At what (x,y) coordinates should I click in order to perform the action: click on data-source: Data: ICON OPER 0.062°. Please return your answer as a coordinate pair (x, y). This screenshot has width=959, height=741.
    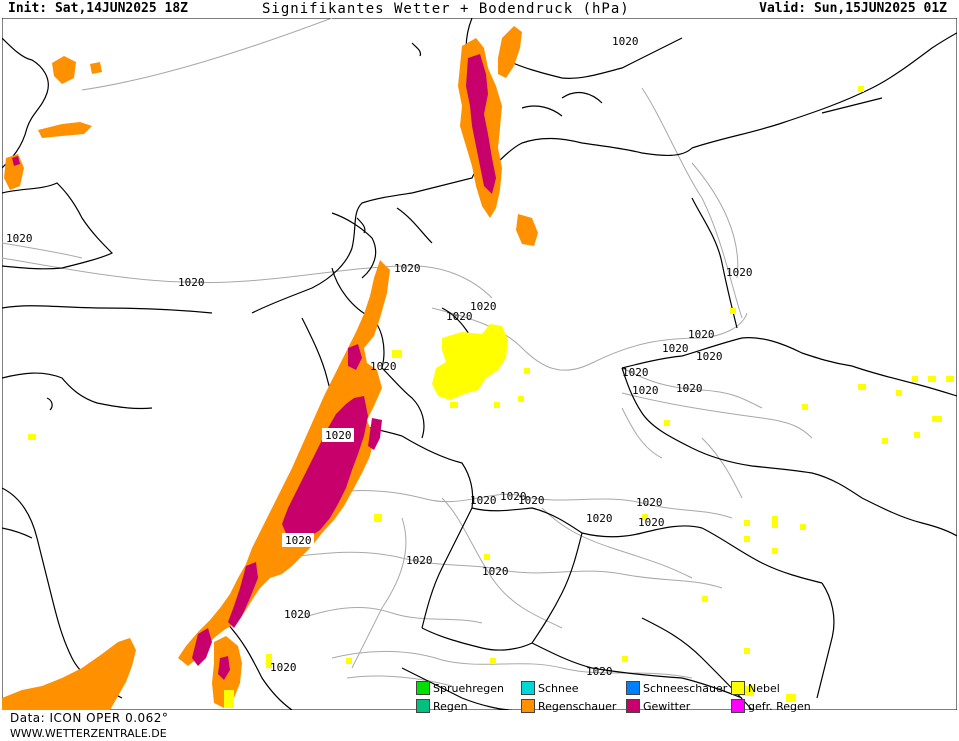
    Looking at the image, I should click on (89, 718).